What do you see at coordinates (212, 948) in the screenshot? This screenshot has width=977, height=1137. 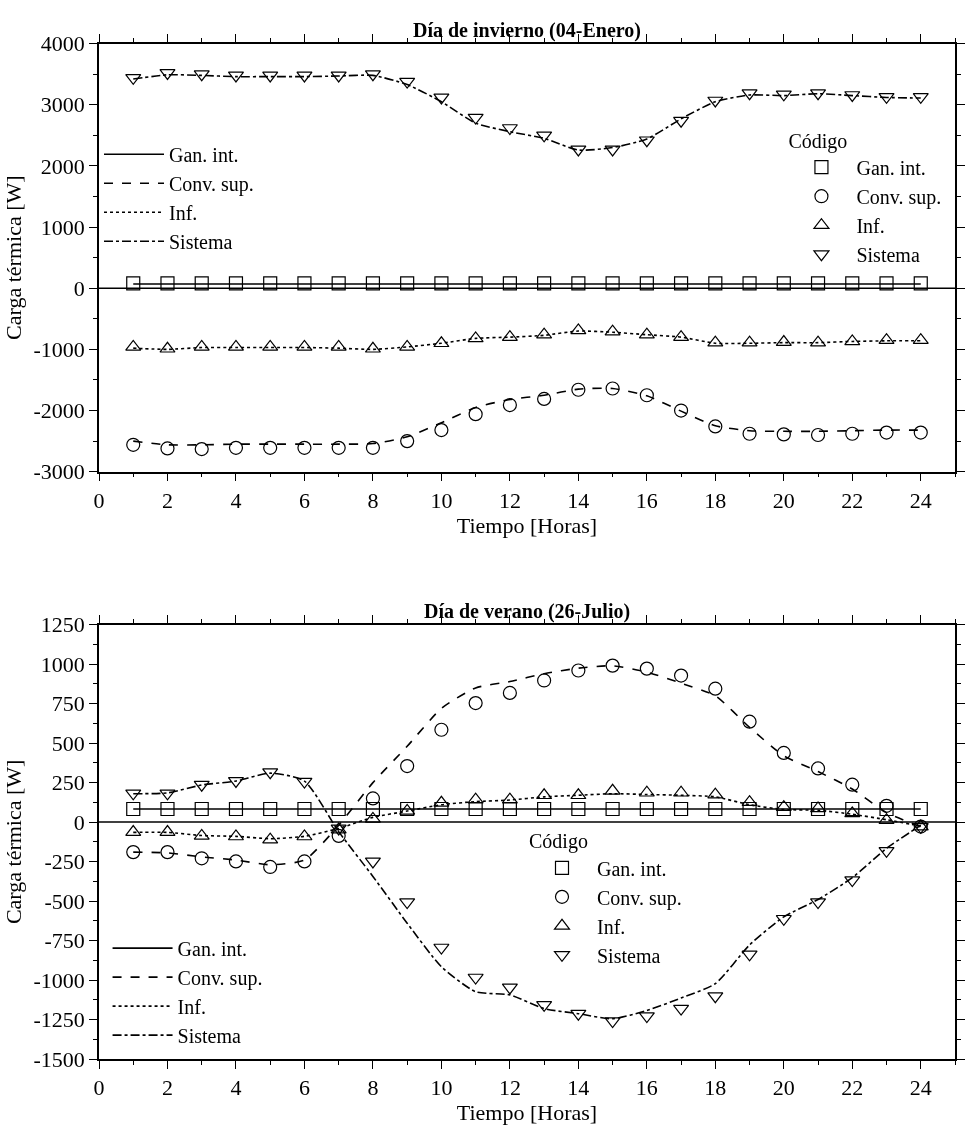 I see `legend-label: Gan. int.` at bounding box center [212, 948].